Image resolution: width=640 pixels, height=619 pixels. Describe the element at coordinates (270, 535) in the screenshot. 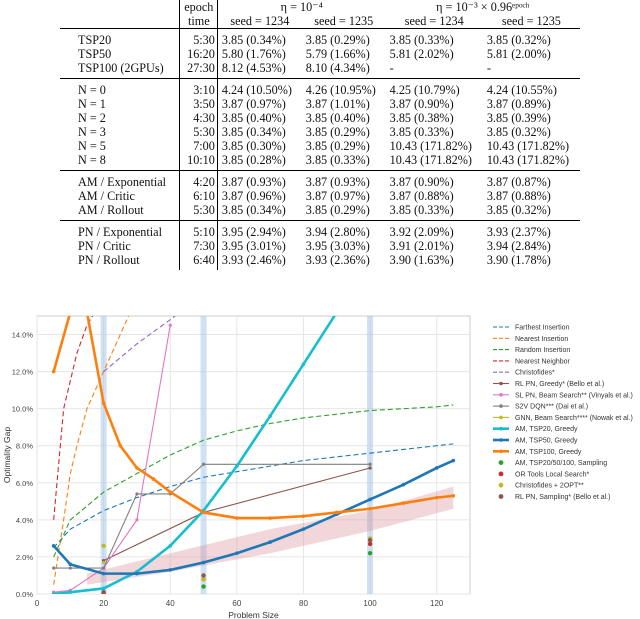

I see `confidence-band` at that location.